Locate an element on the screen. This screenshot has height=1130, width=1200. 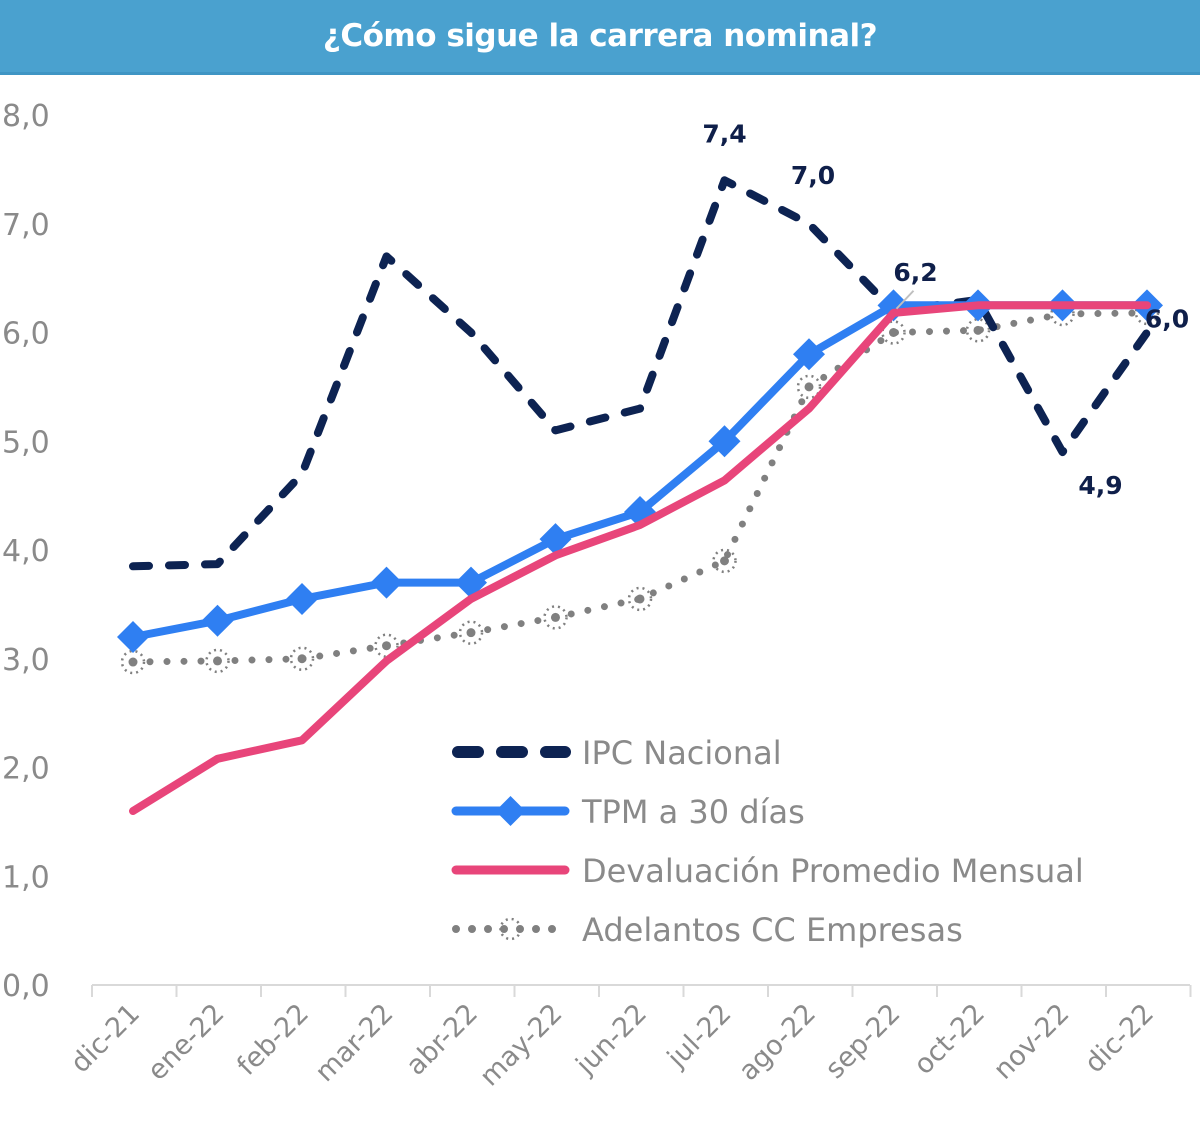
y-tick-label: 7,0 is located at coordinates (26, 225).